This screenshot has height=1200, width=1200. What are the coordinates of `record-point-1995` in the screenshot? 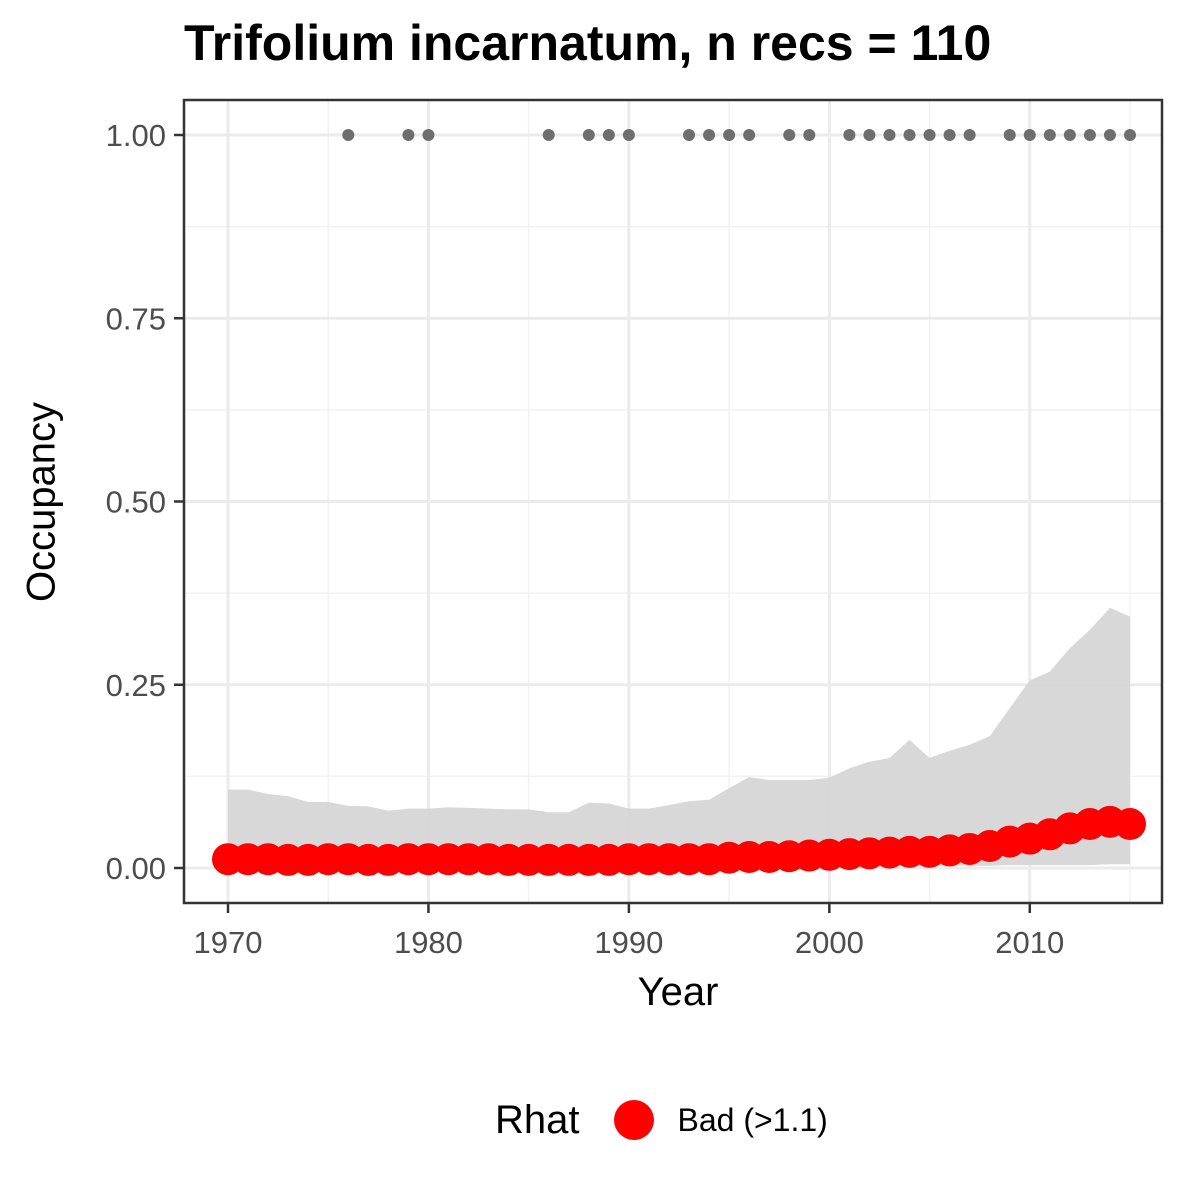 It's located at (729, 135).